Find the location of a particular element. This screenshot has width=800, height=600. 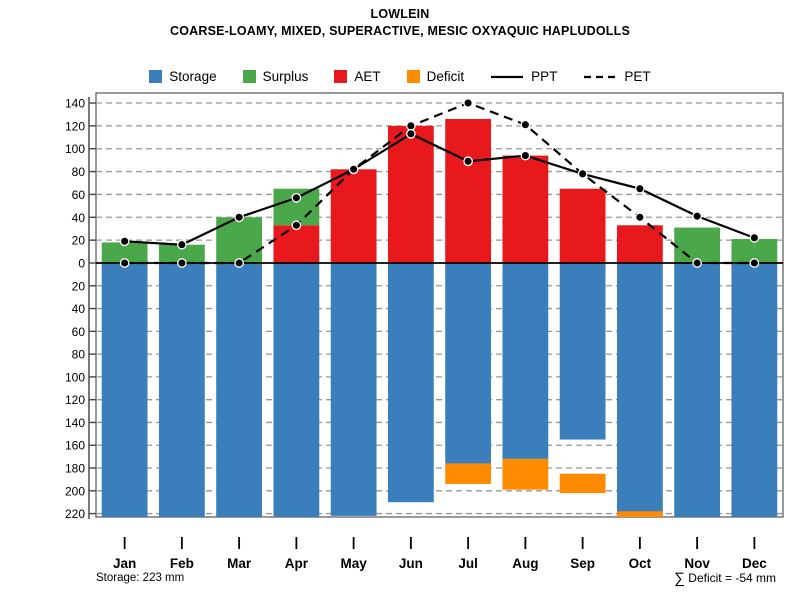

bar-group-apr is located at coordinates (296, 352).